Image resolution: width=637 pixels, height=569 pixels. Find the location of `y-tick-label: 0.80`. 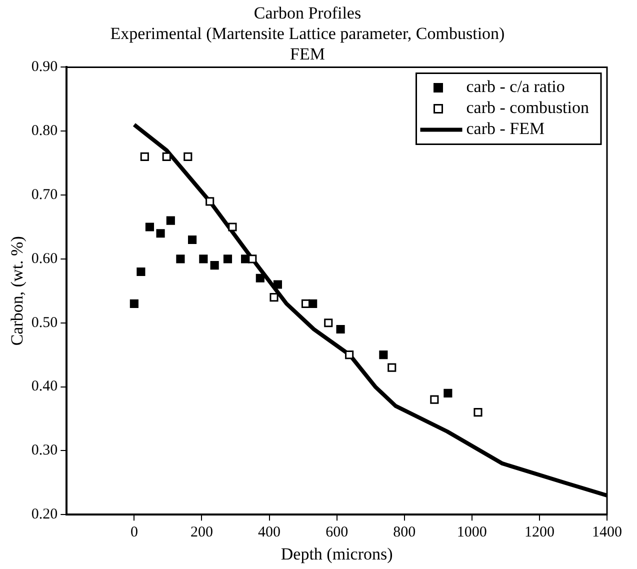

y-tick-label: 0.80 is located at coordinates (44, 131).